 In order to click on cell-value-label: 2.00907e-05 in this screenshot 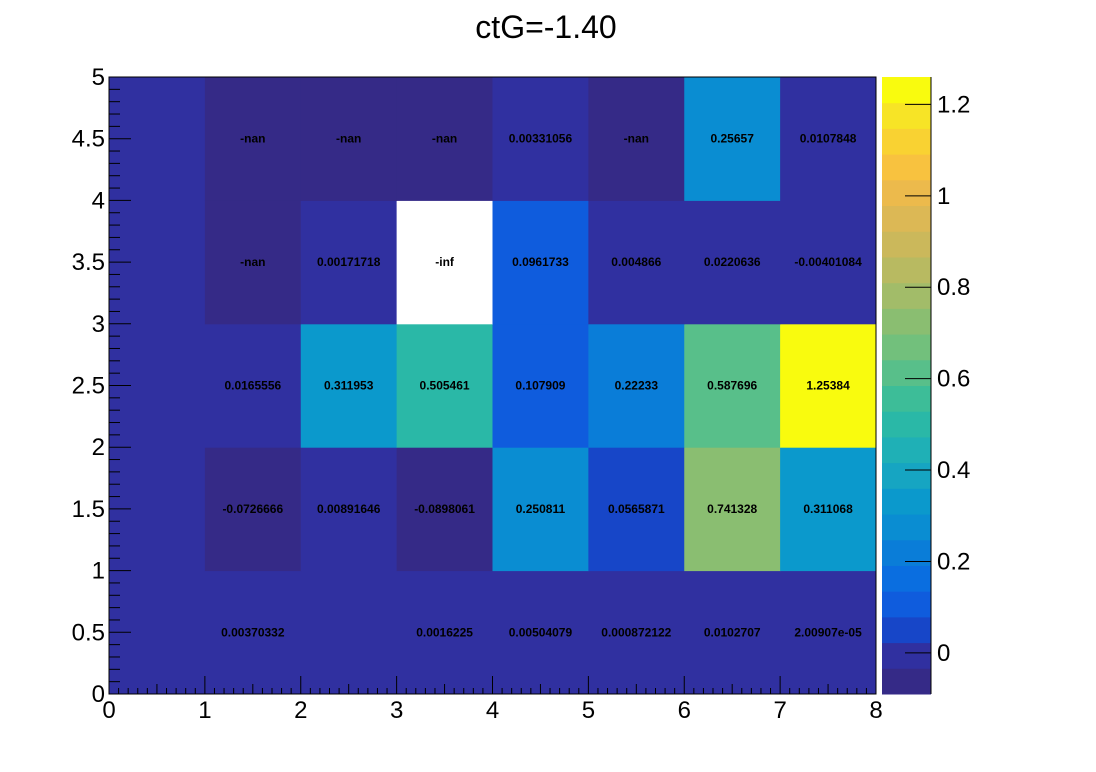, I will do `click(828, 632)`.